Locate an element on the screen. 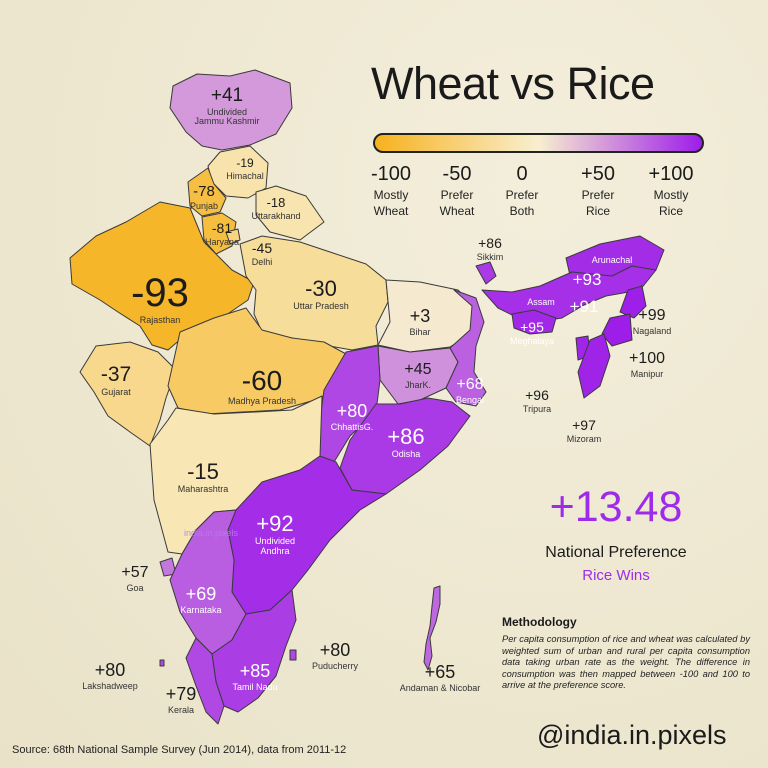  region-name: Uttarakhand is located at coordinates (276, 215).